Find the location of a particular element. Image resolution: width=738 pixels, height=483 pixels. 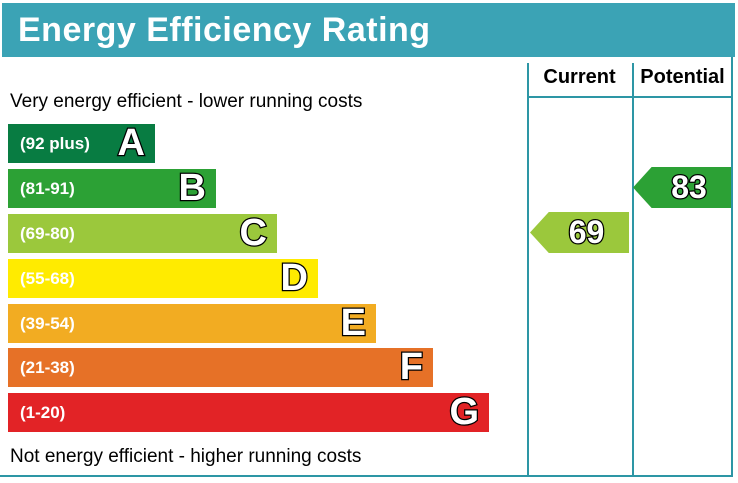

band-letter: G is located at coordinates (464, 412).